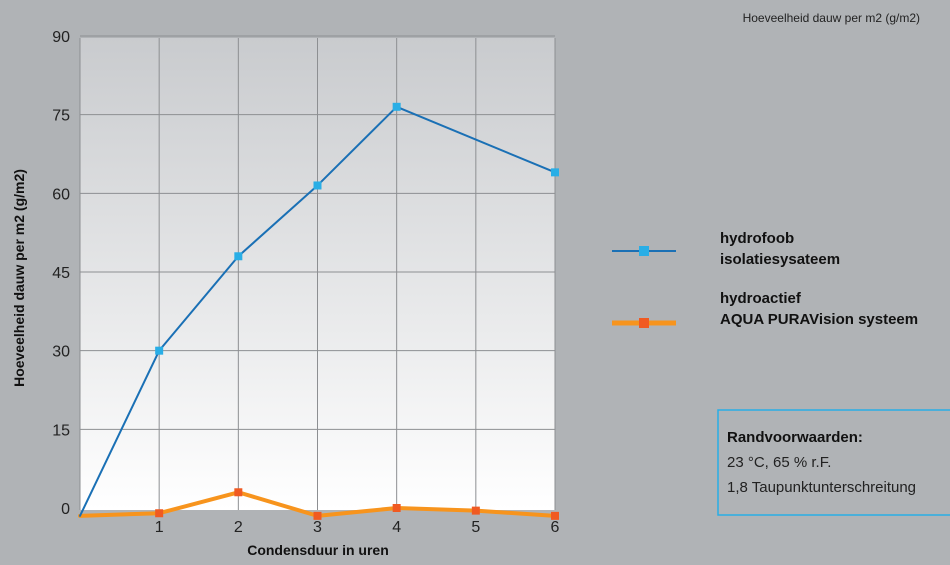 This screenshot has width=950, height=565. What do you see at coordinates (61, 116) in the screenshot?
I see `y-tick-label: 75` at bounding box center [61, 116].